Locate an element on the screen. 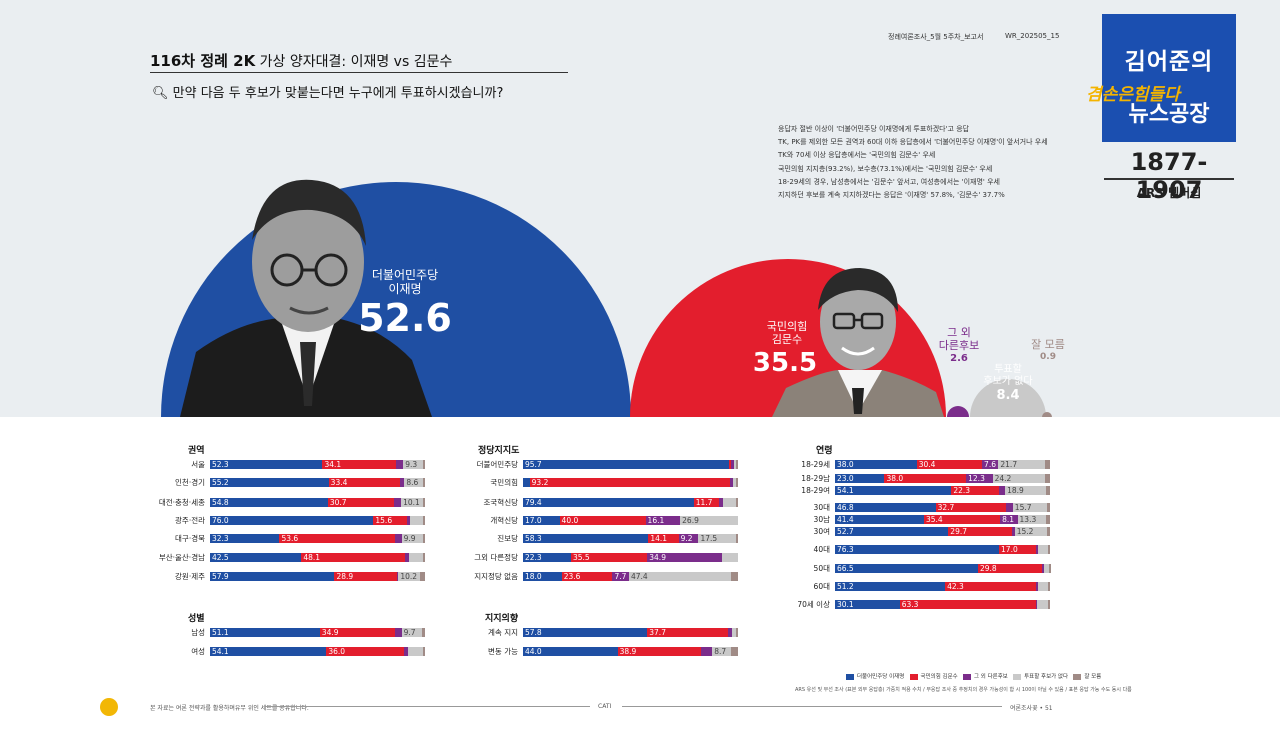  bar-segment-lee: 46.8 is located at coordinates (885, 507).